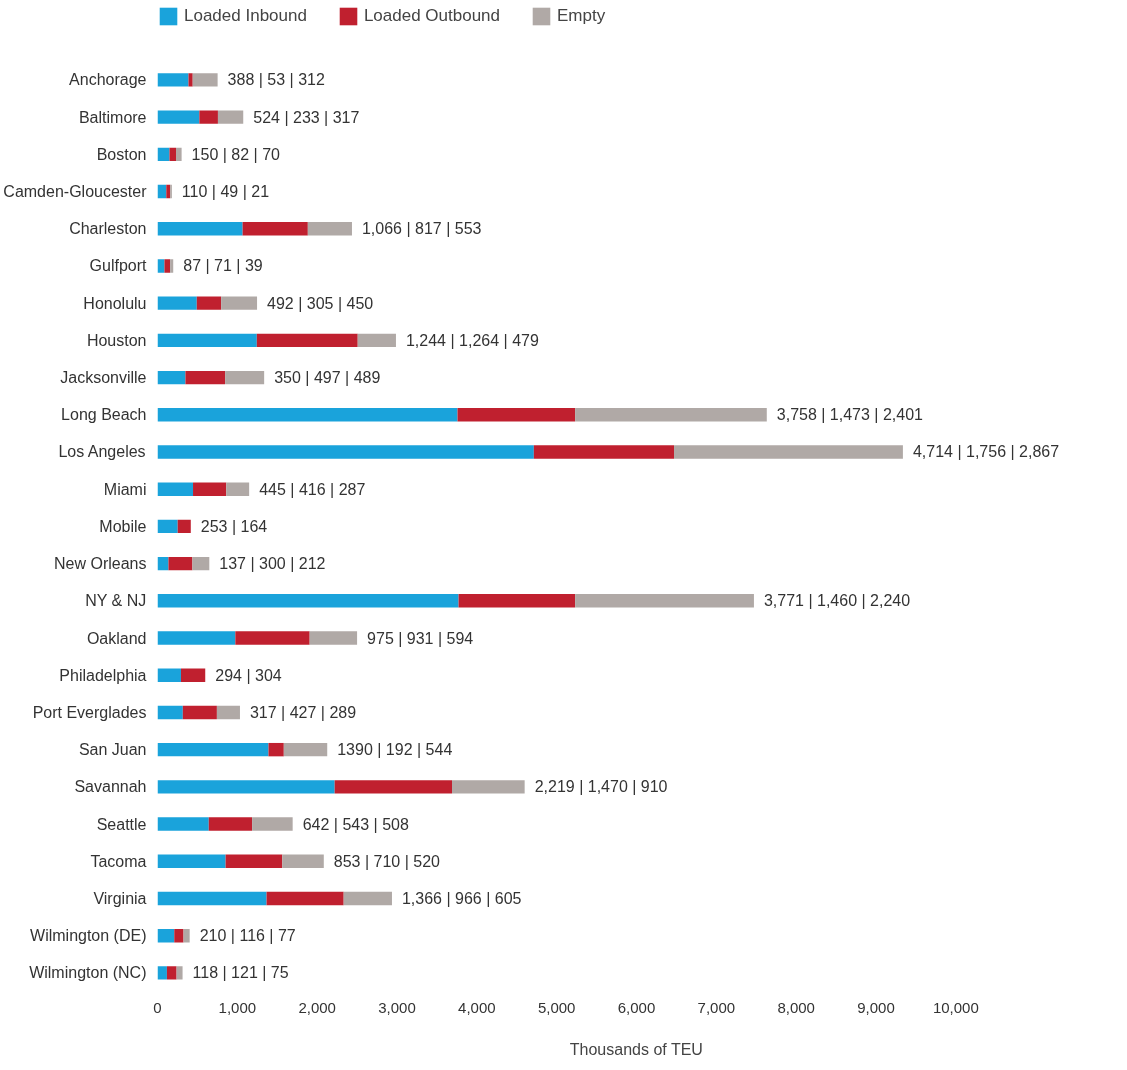  Describe the element at coordinates (581, 16) in the screenshot. I see `legend-label: Empty` at that location.